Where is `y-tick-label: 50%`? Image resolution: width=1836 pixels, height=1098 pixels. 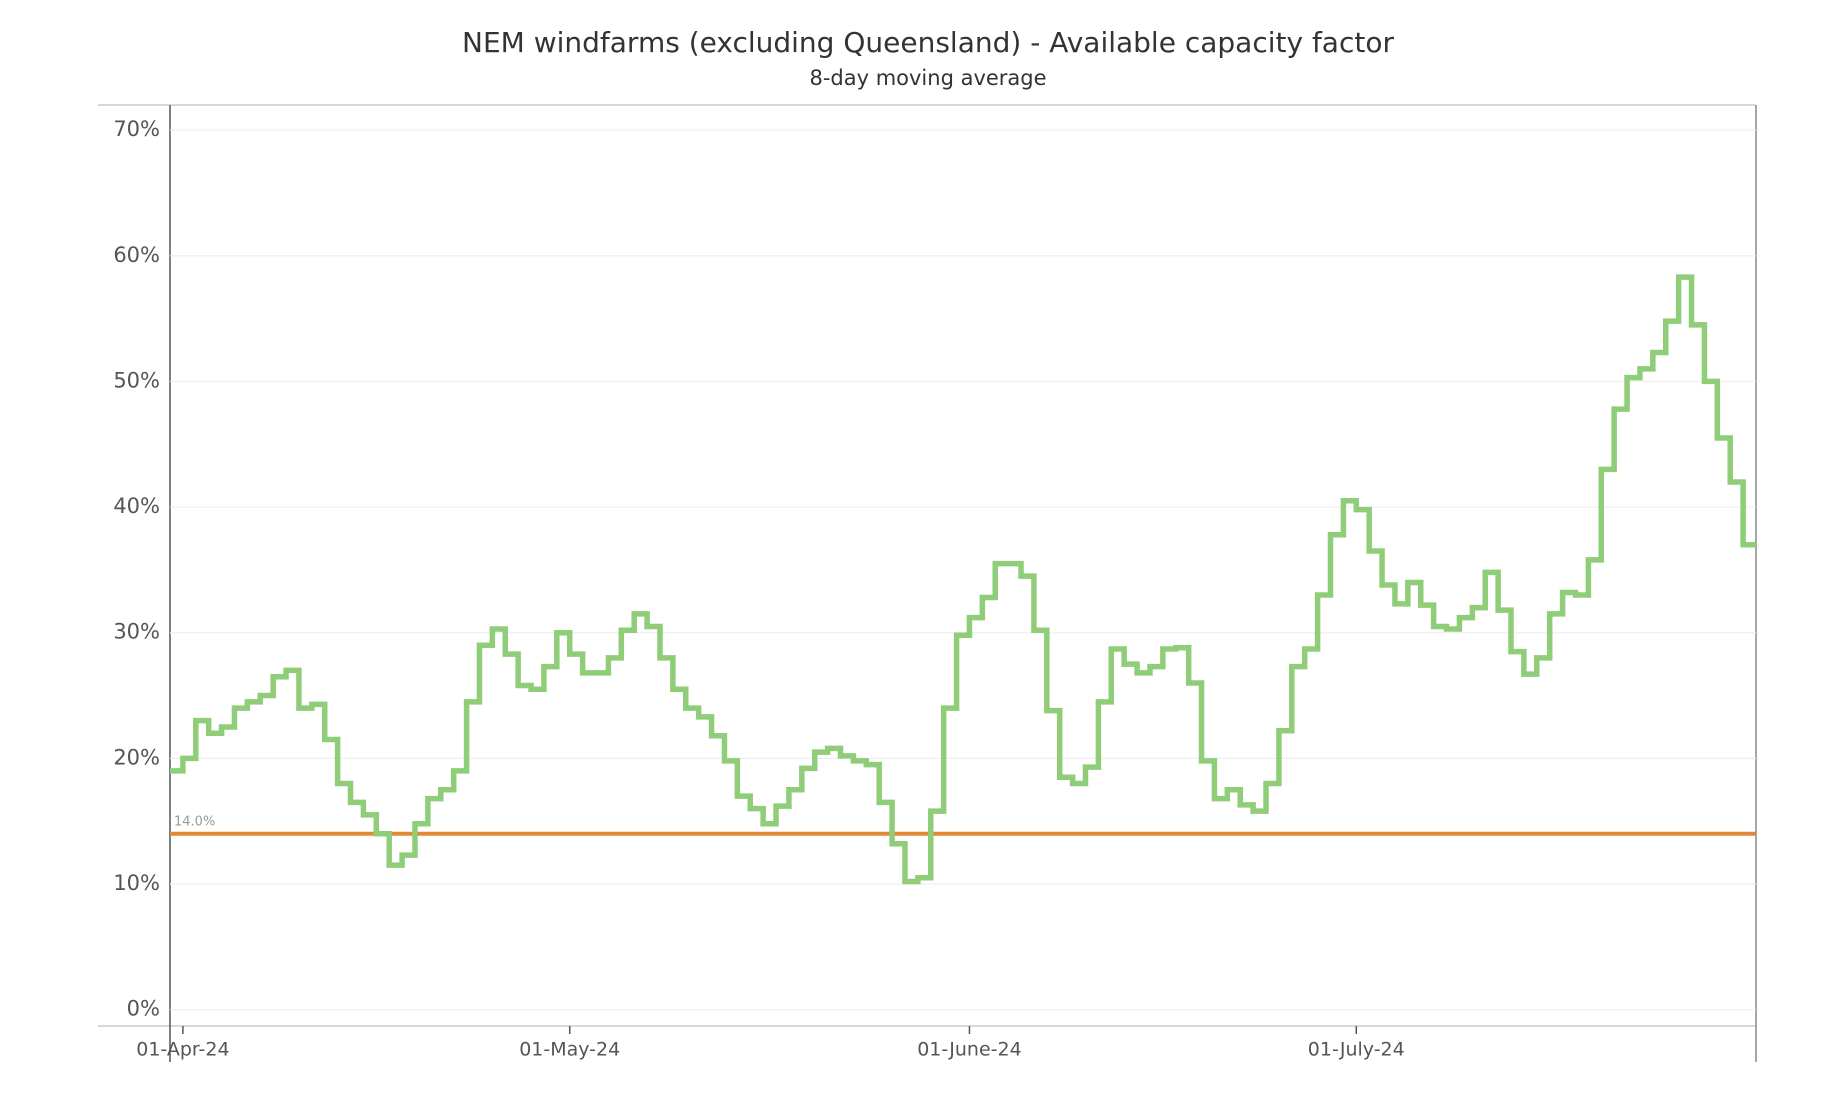 y-tick-label: 50% is located at coordinates (136, 380).